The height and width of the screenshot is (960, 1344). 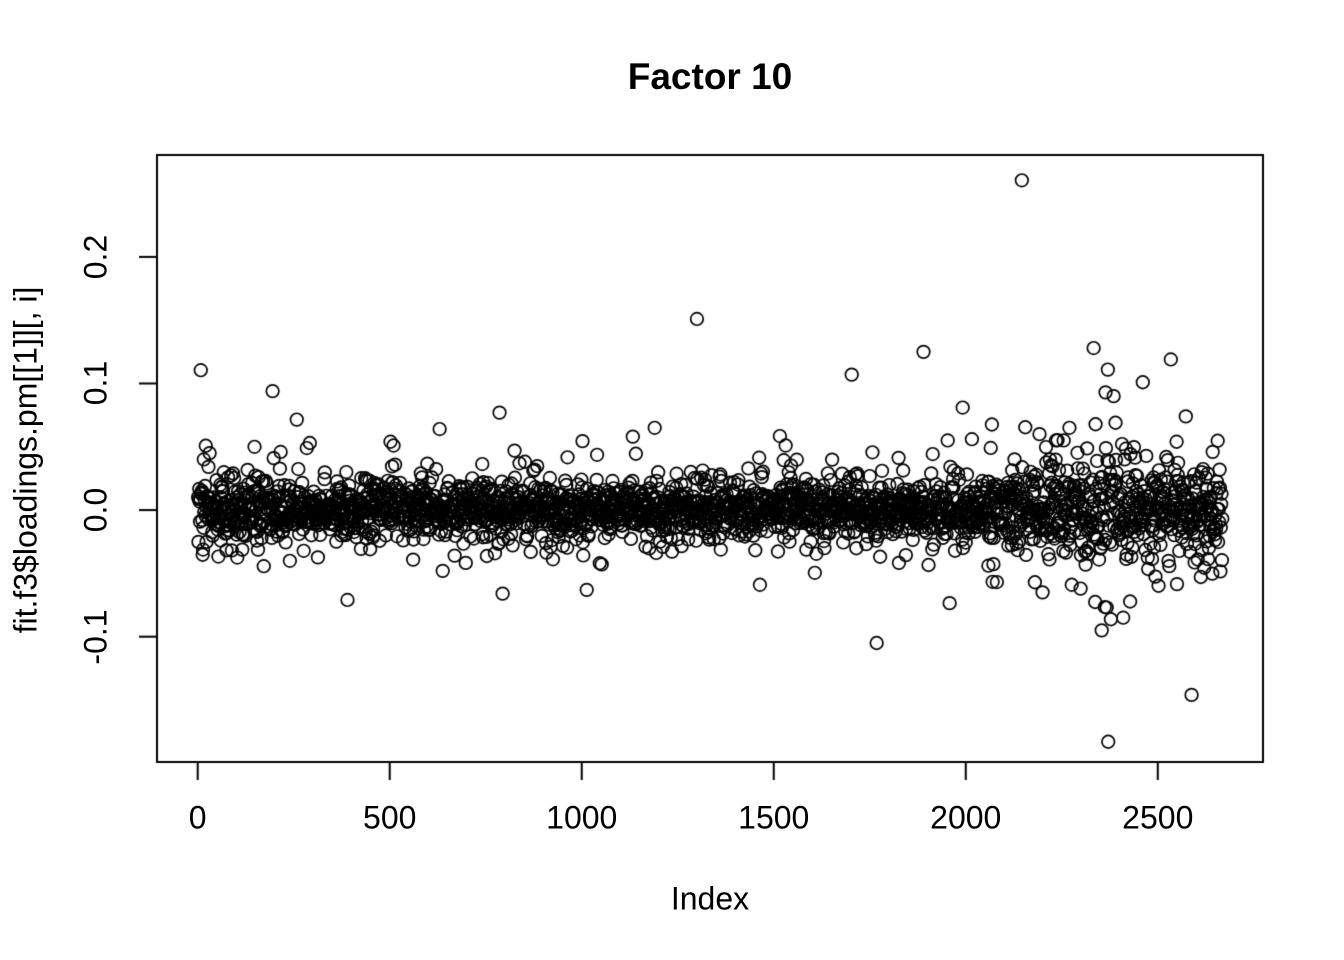 What do you see at coordinates (95, 637) in the screenshot?
I see `y-tick-label: -0.1` at bounding box center [95, 637].